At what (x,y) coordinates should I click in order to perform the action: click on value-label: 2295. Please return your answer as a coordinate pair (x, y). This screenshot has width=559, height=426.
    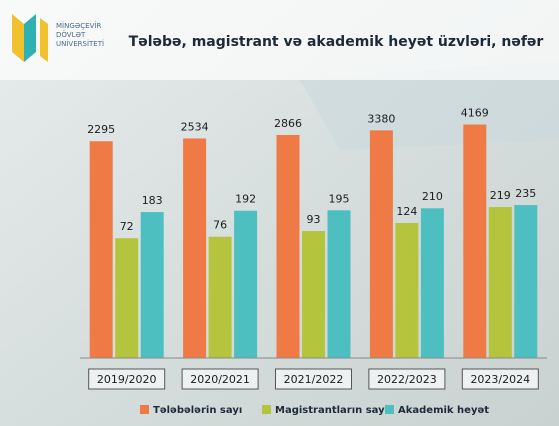
    Looking at the image, I should click on (101, 129).